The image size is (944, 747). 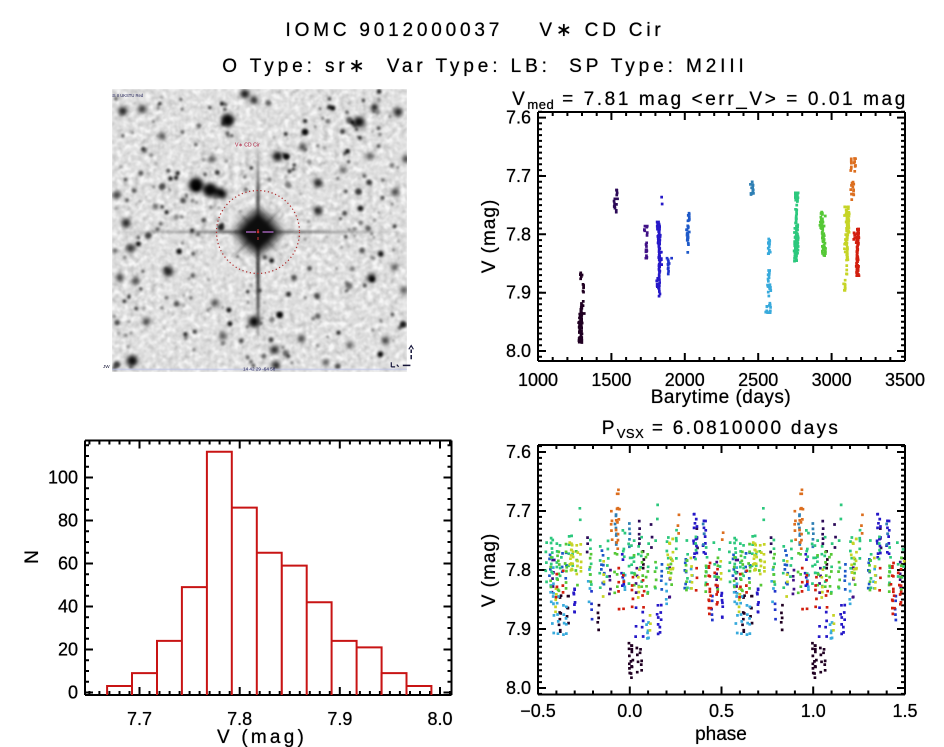 What do you see at coordinates (63, 478) in the screenshot?
I see `svg-text: 100` at bounding box center [63, 478].